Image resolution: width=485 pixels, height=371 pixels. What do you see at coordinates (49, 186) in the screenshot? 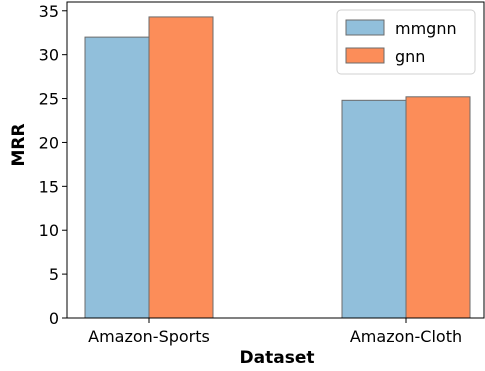
I see `y-tick-label: 15` at bounding box center [49, 186].